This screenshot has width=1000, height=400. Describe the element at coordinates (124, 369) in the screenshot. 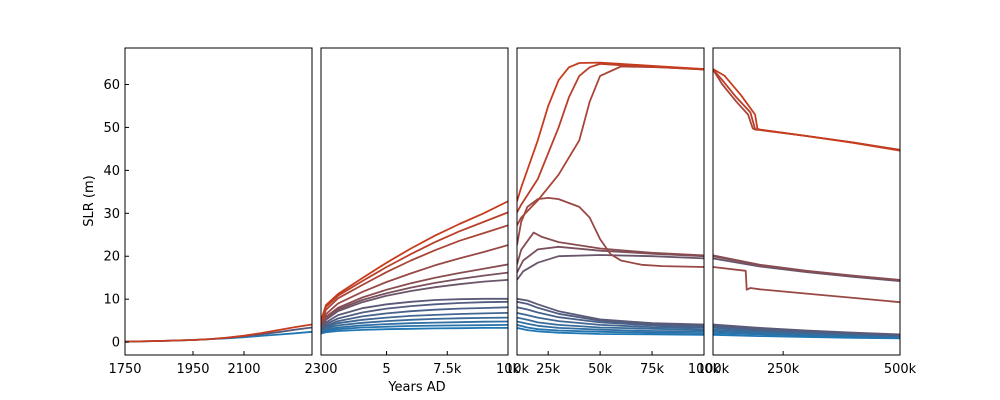

I see `x-tick-label: 1750` at that location.